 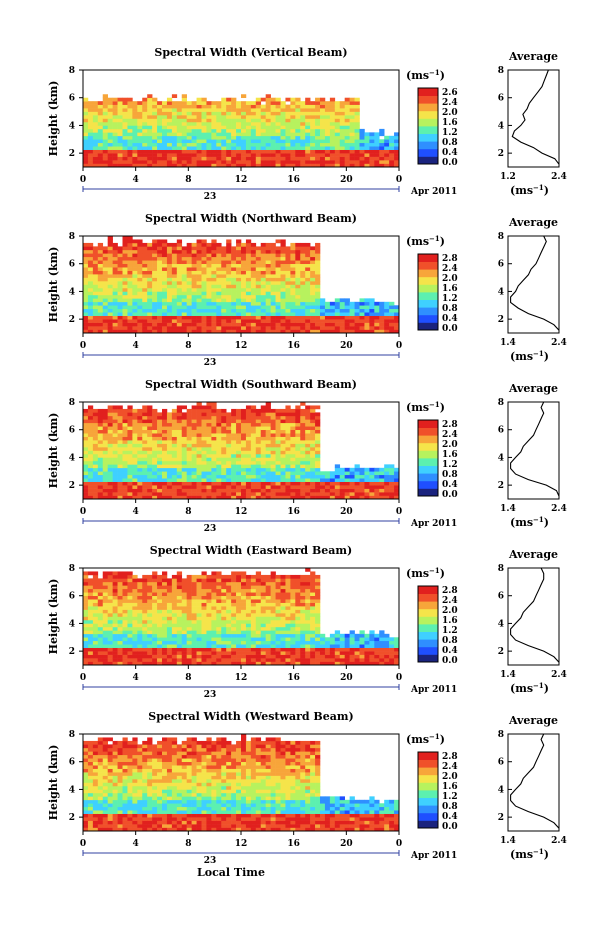 I want to click on x-tick-label: 0, so click(x=83, y=180).